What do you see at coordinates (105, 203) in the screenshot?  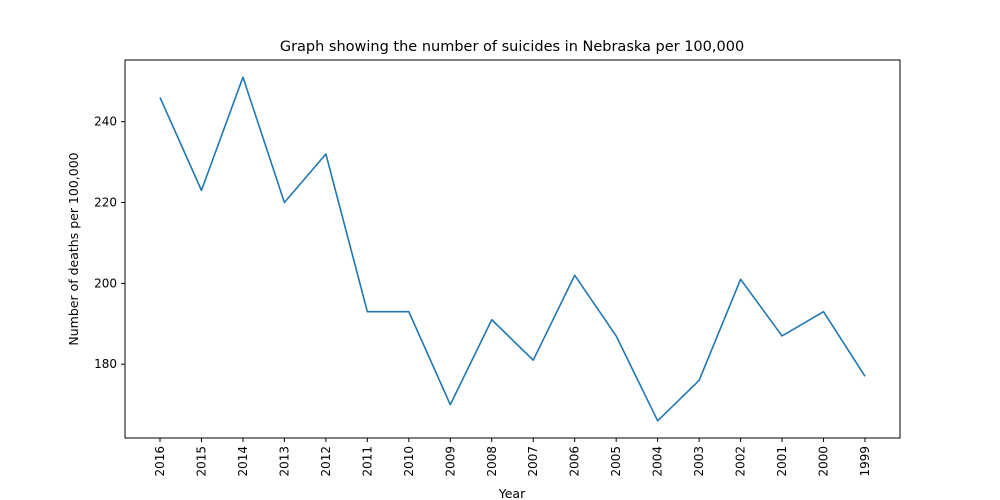 I see `y-tick-label-220: 220` at bounding box center [105, 203].